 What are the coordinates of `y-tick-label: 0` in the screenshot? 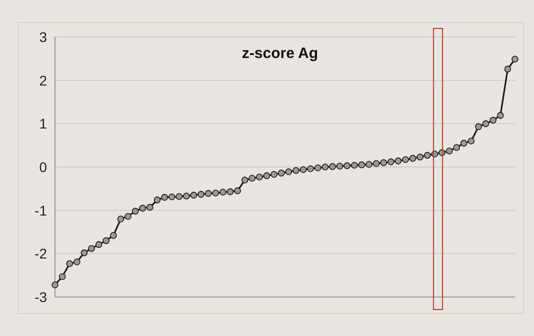 It's located at (43, 166).